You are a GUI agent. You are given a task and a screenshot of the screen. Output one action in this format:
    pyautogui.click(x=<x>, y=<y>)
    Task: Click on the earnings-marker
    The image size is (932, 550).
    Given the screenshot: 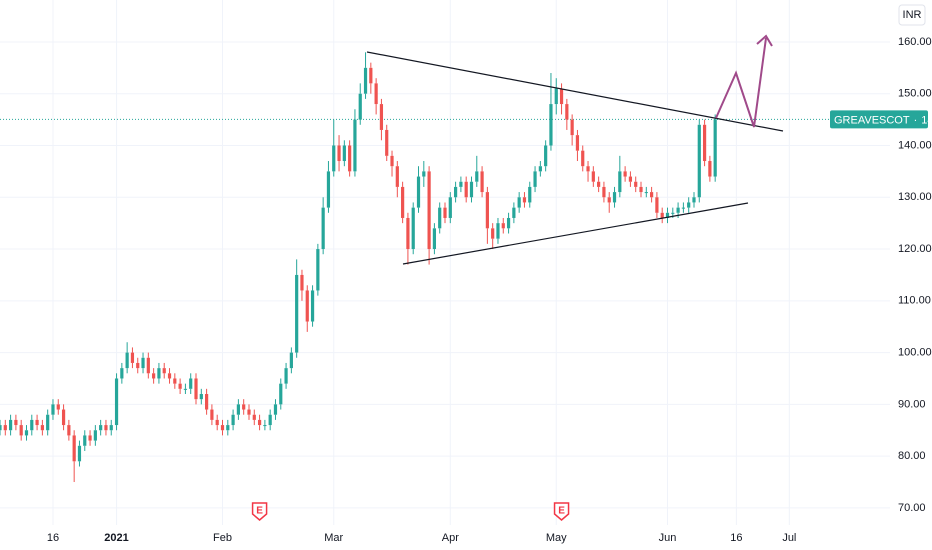 What is the action you would take?
    pyautogui.click(x=561, y=511)
    